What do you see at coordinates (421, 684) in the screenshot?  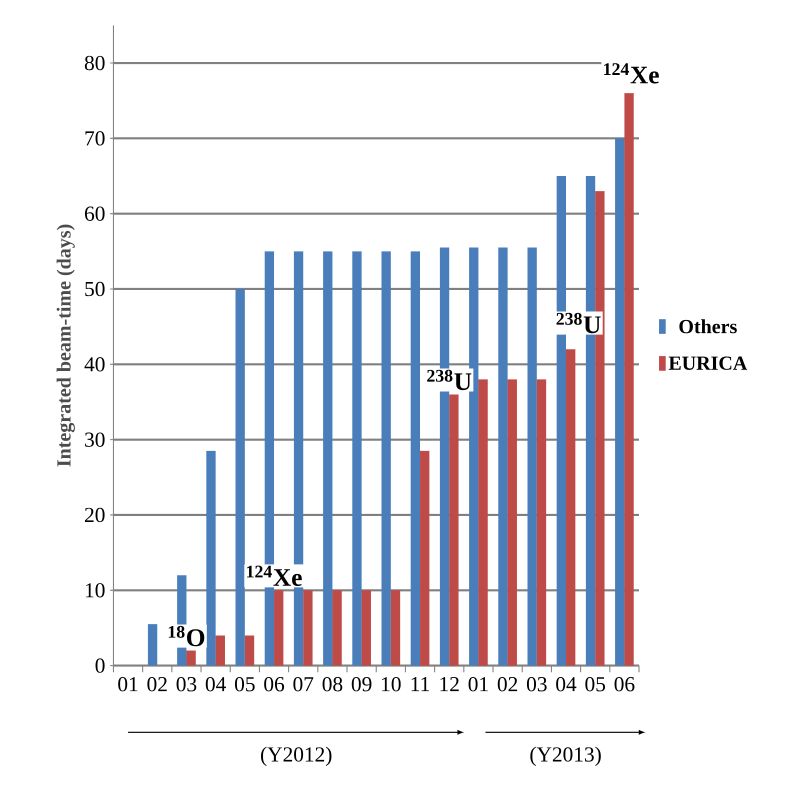 I see `x-tick-label: 11` at bounding box center [421, 684].